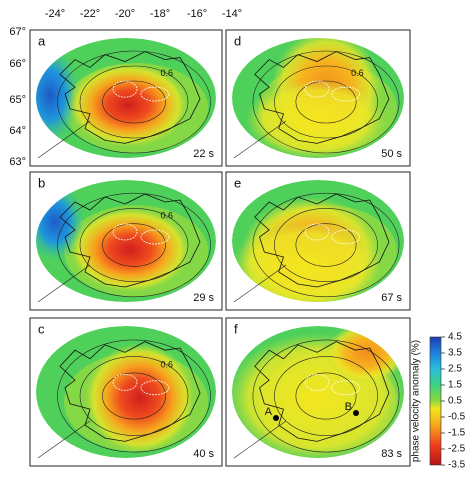 The height and width of the screenshot is (479, 474). I want to click on period-label: 67 s, so click(391, 298).